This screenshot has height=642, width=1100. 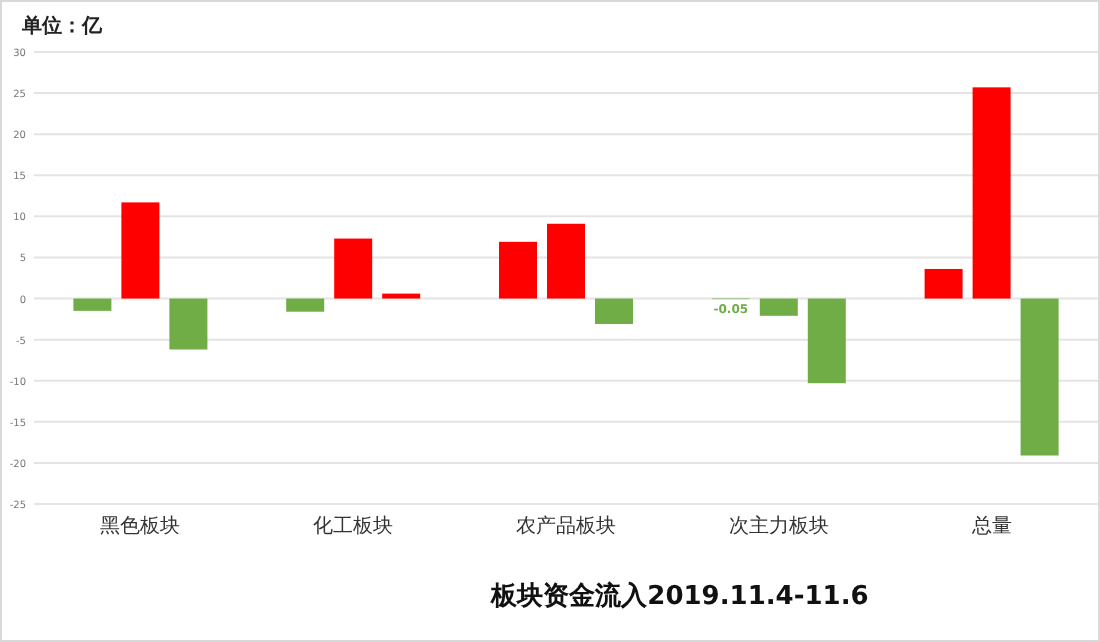 What do you see at coordinates (679, 596) in the screenshot?
I see `text: 板块资金流入2019.11.4-11.6` at bounding box center [679, 596].